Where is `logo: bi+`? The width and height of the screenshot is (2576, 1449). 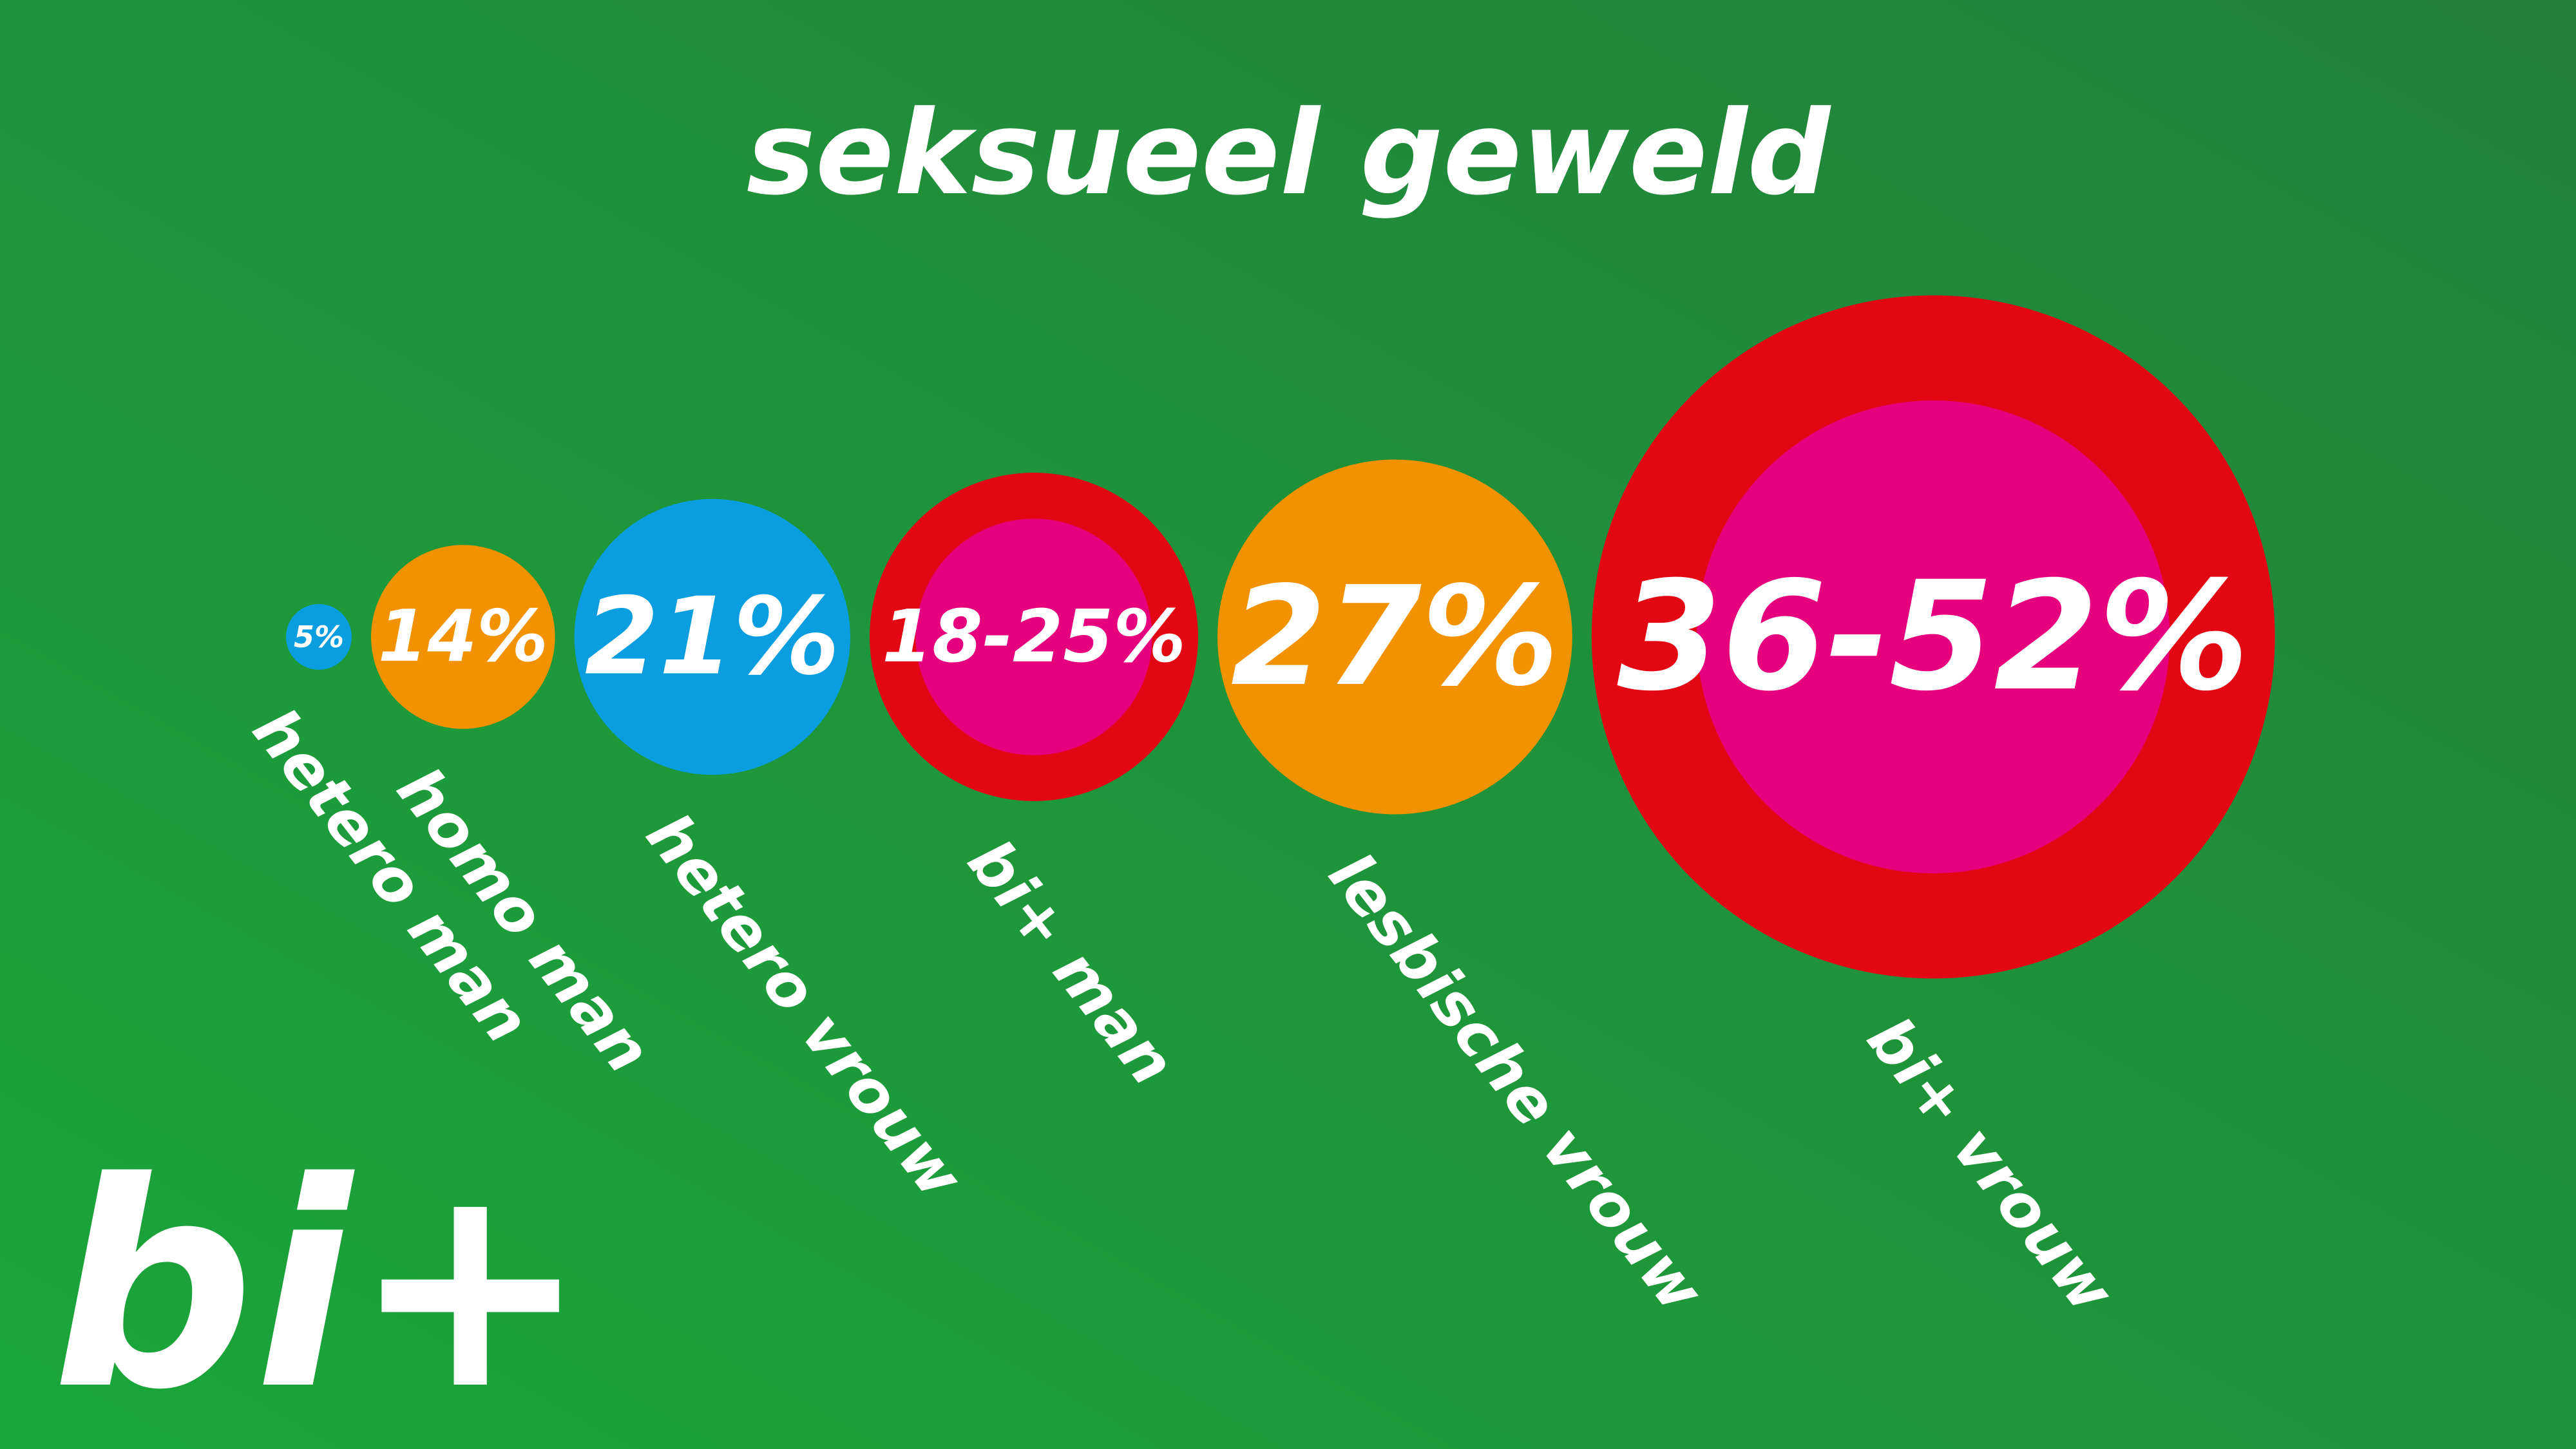
logo: bi+ is located at coordinates (320, 1286).